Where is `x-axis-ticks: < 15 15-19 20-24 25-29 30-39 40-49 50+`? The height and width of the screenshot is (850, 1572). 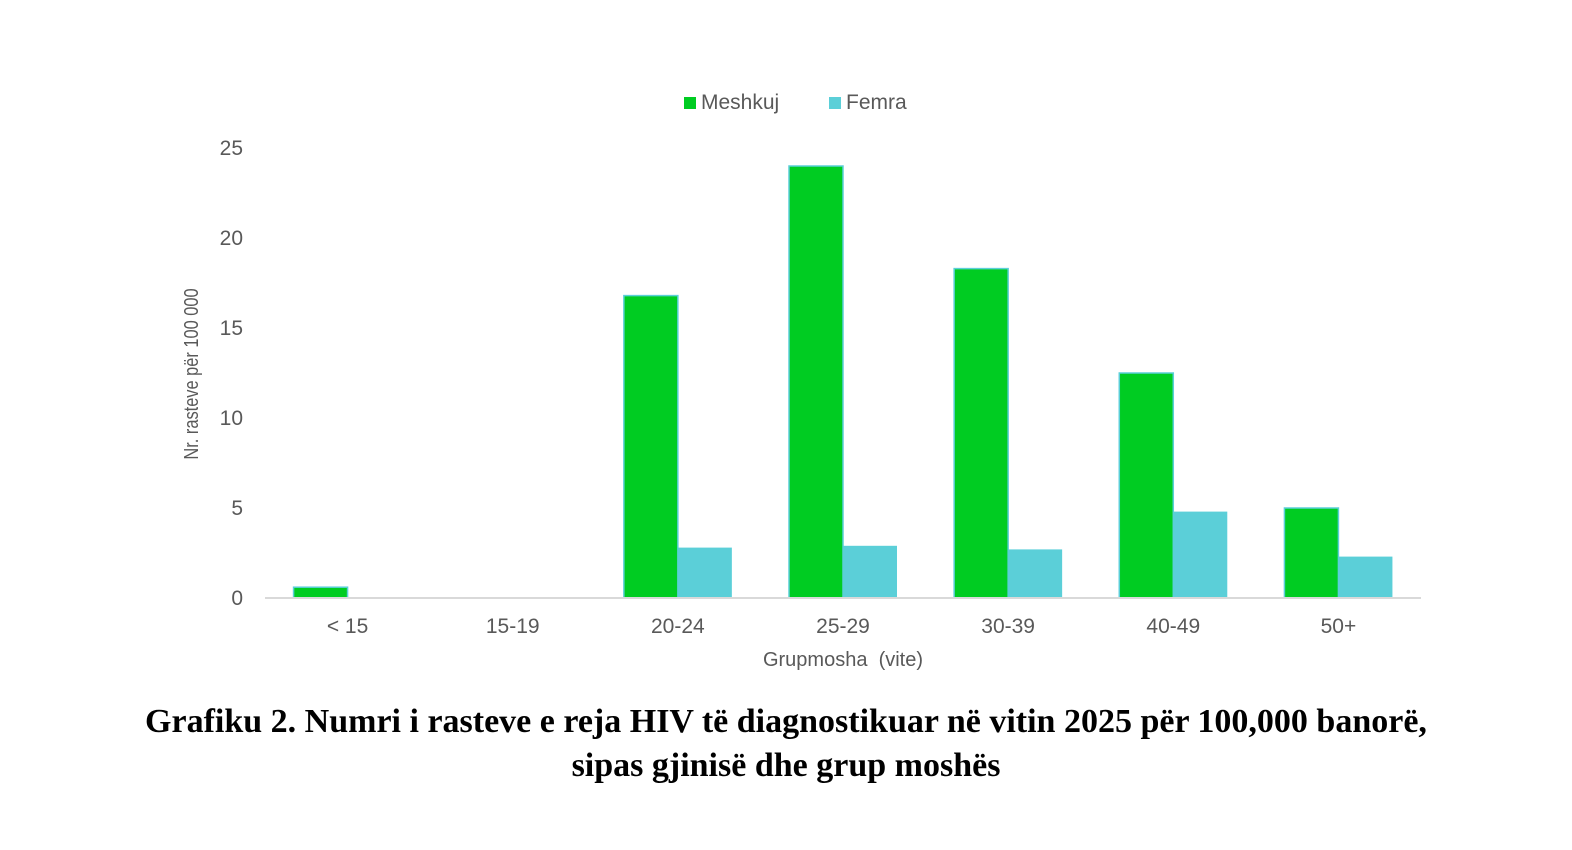
x-axis-ticks: < 15 15-19 20-24 25-29 30-39 40-49 50+ is located at coordinates (841, 626).